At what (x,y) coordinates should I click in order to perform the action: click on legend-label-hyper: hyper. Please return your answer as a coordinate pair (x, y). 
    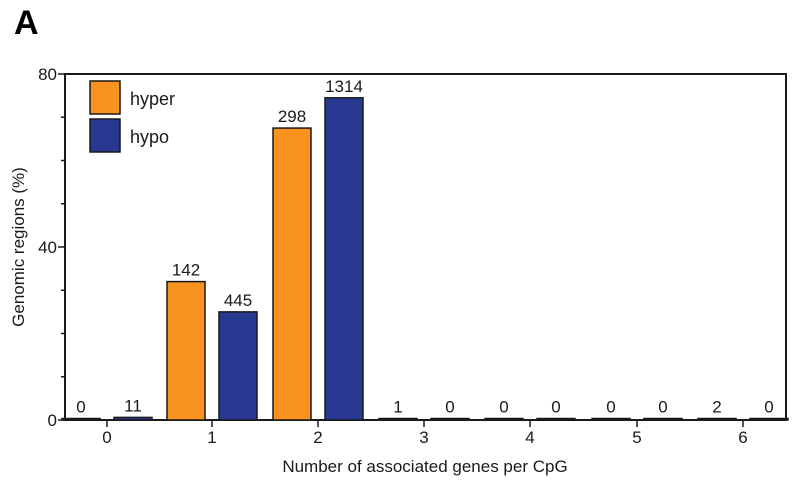
    Looking at the image, I should click on (152, 99).